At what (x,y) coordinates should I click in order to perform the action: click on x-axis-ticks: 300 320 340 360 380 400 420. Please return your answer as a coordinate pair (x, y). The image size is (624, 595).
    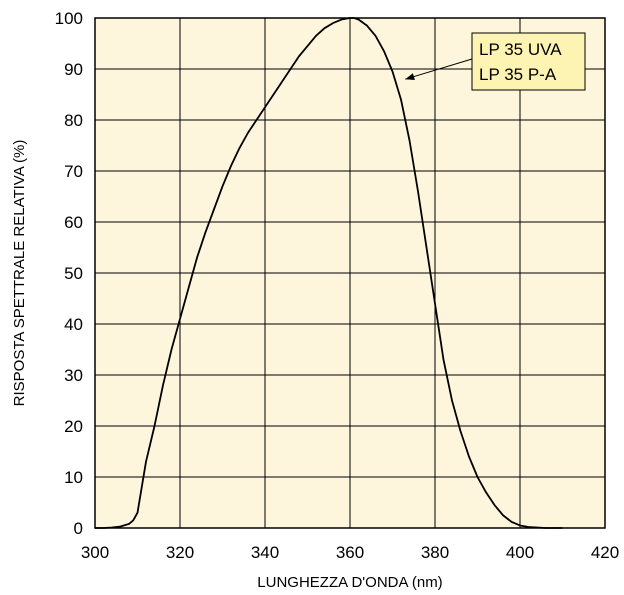
    Looking at the image, I should click on (350, 552).